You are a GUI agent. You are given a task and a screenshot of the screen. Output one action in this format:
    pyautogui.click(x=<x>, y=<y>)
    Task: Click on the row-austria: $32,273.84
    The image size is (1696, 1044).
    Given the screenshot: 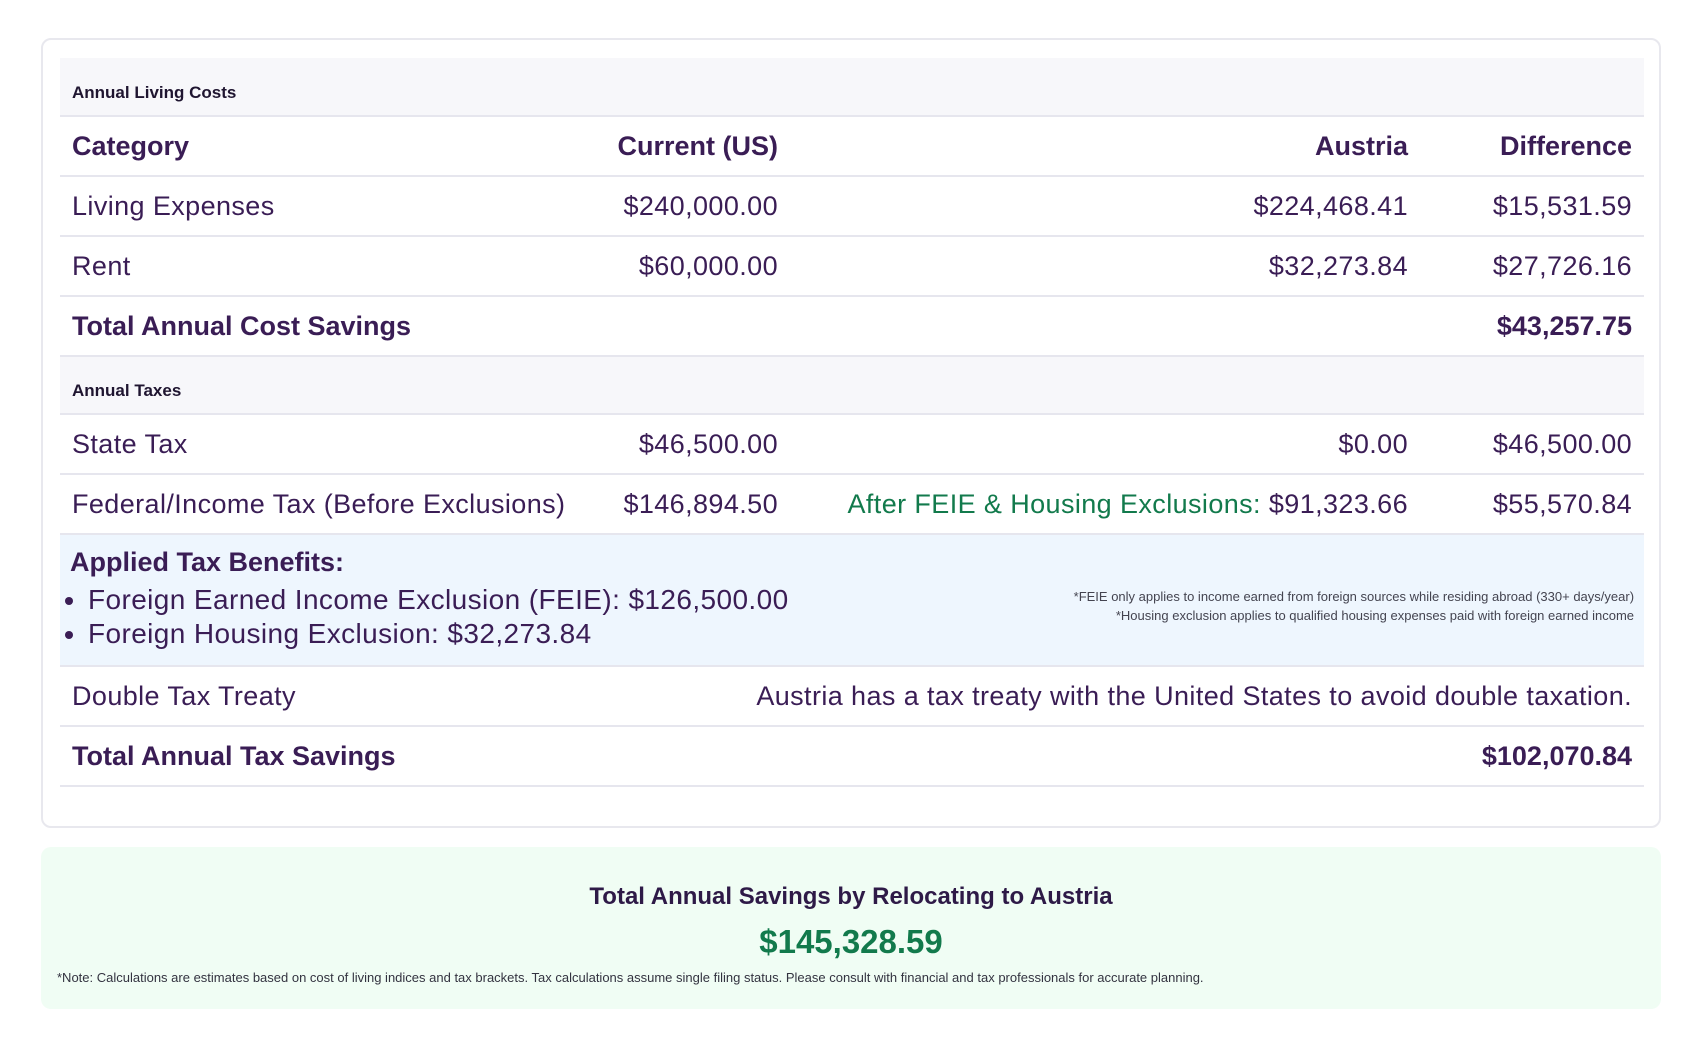 What is the action you would take?
    pyautogui.click(x=1105, y=266)
    